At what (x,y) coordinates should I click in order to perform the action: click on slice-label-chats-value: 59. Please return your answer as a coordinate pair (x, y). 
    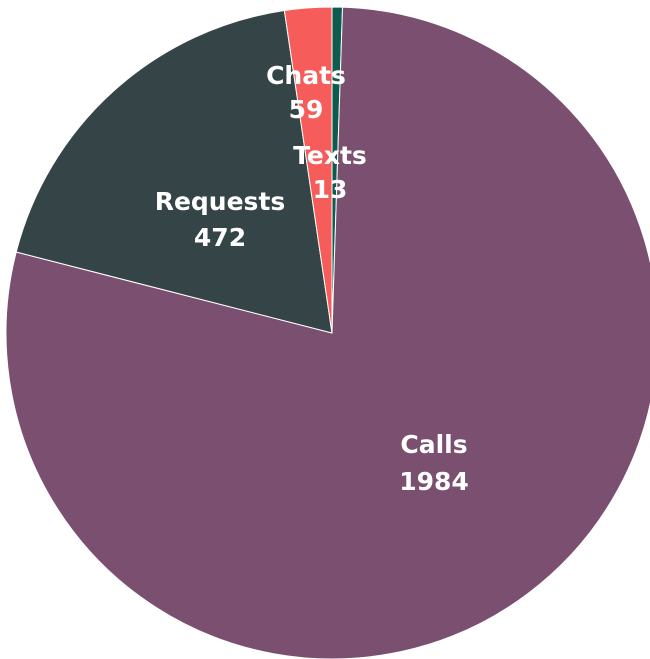
    Looking at the image, I should click on (306, 109).